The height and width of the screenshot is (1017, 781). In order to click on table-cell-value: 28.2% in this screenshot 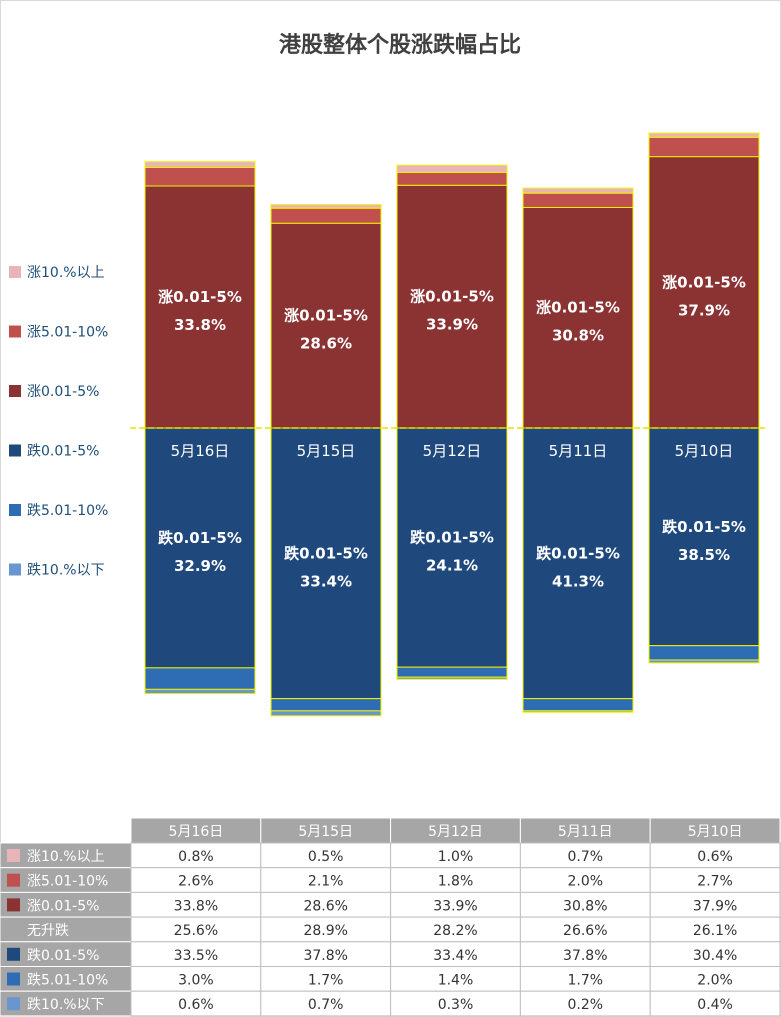, I will do `click(455, 931)`.